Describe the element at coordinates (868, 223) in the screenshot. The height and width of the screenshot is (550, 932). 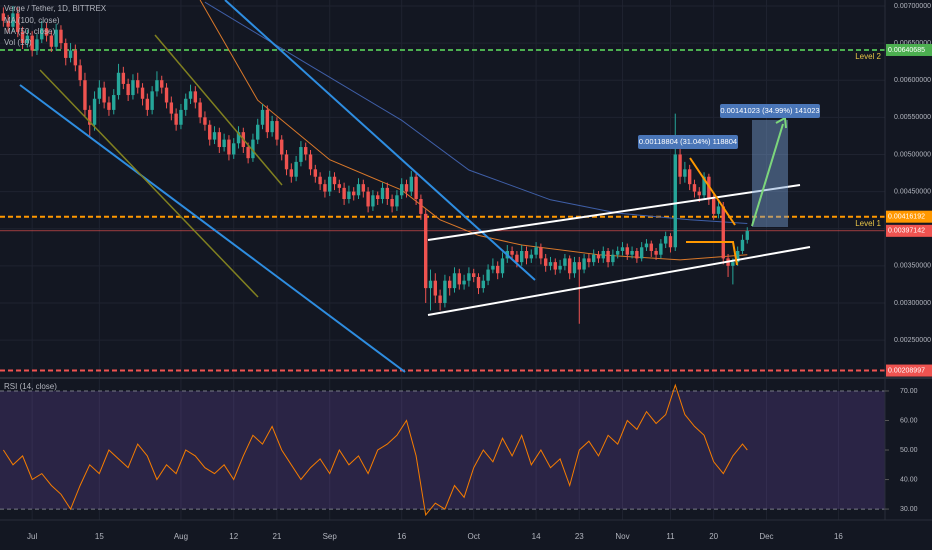
I see `level-name: Level 1` at that location.